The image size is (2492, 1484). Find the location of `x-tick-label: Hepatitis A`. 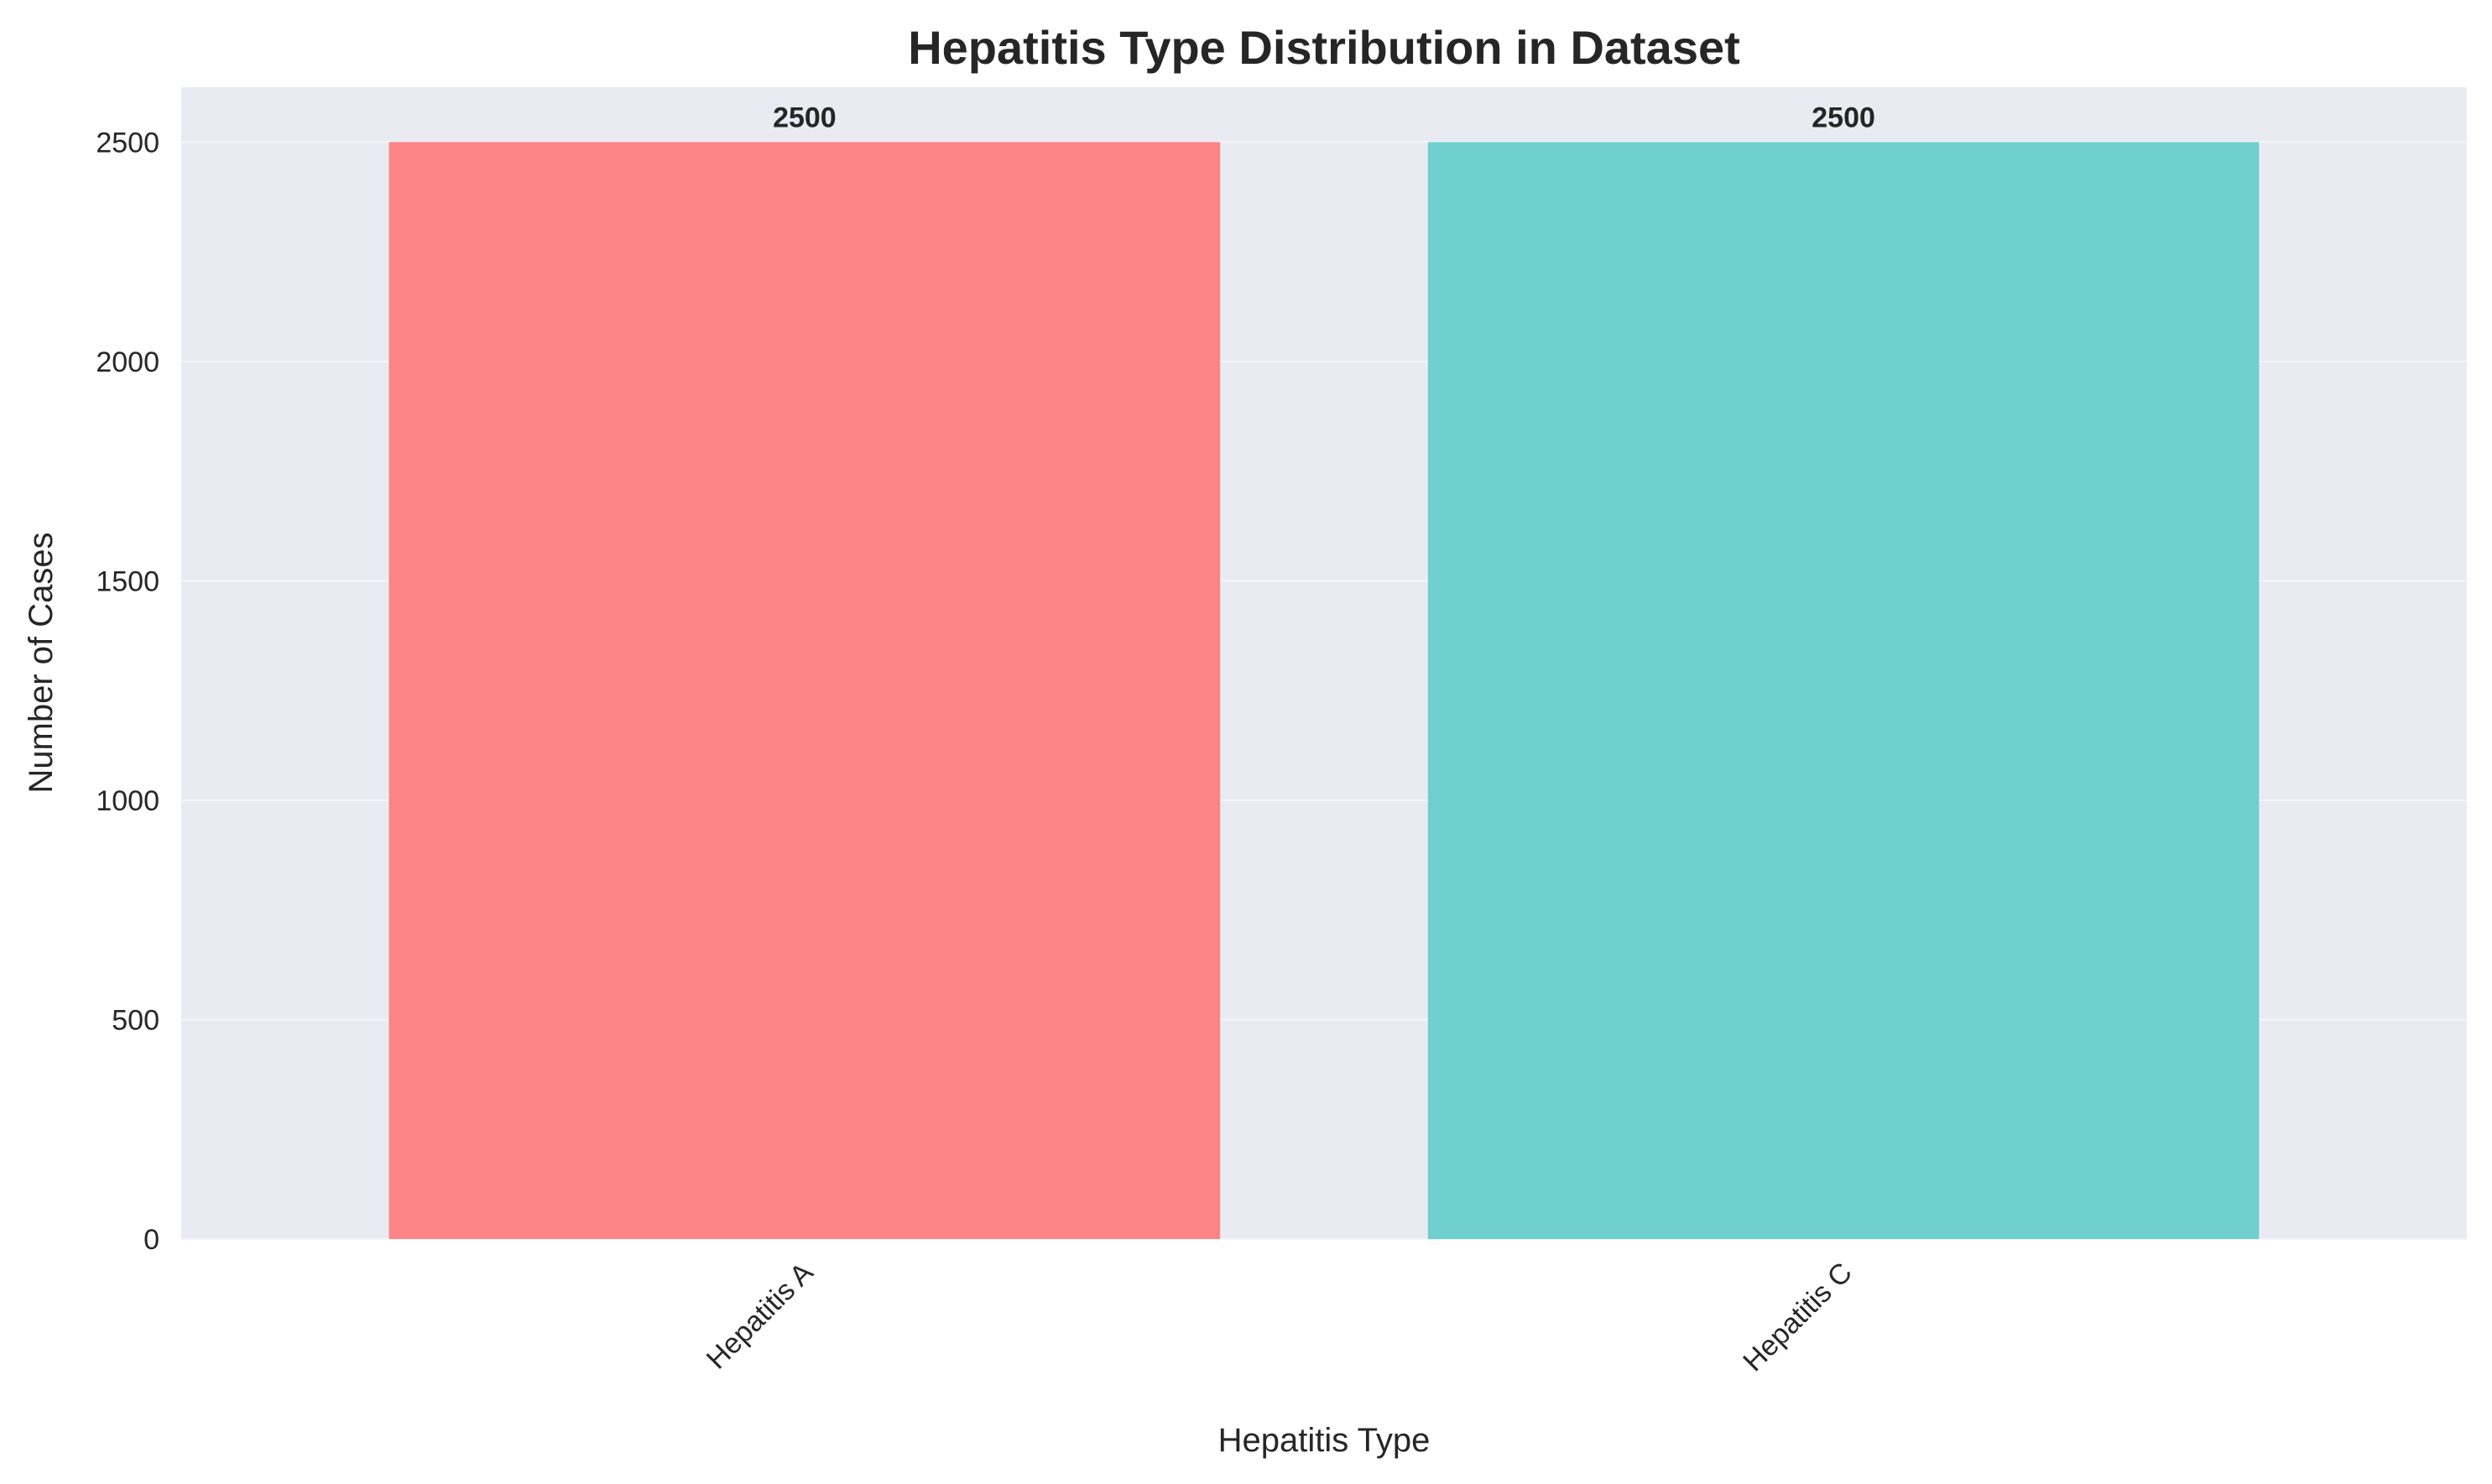

x-tick-label: Hepatitis A is located at coordinates (761, 1316).